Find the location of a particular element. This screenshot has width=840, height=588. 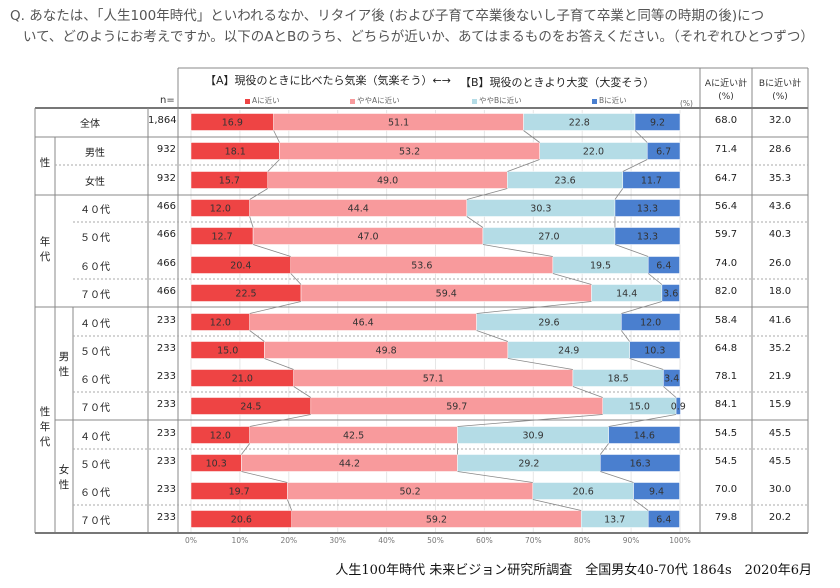

row-a-total: 79.8 is located at coordinates (726, 517).